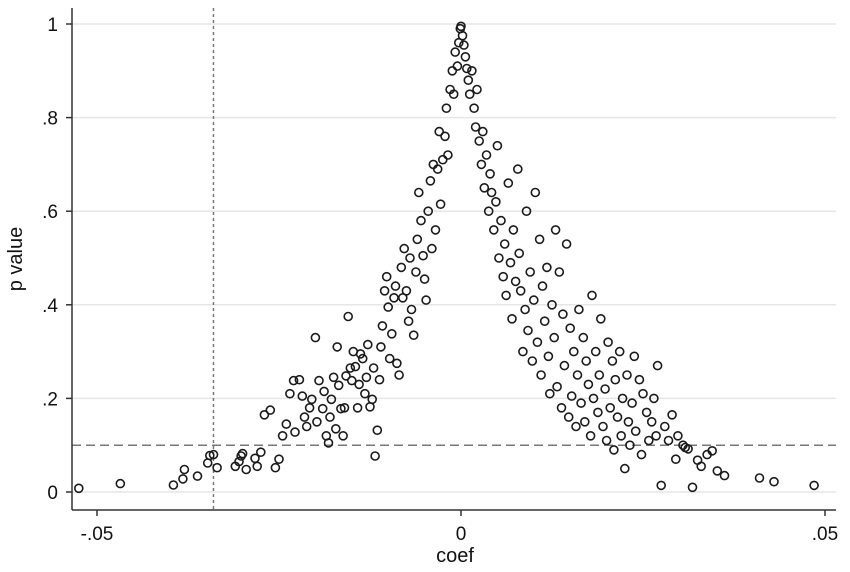  Describe the element at coordinates (50, 212) in the screenshot. I see `y-tick-label: .6` at that location.